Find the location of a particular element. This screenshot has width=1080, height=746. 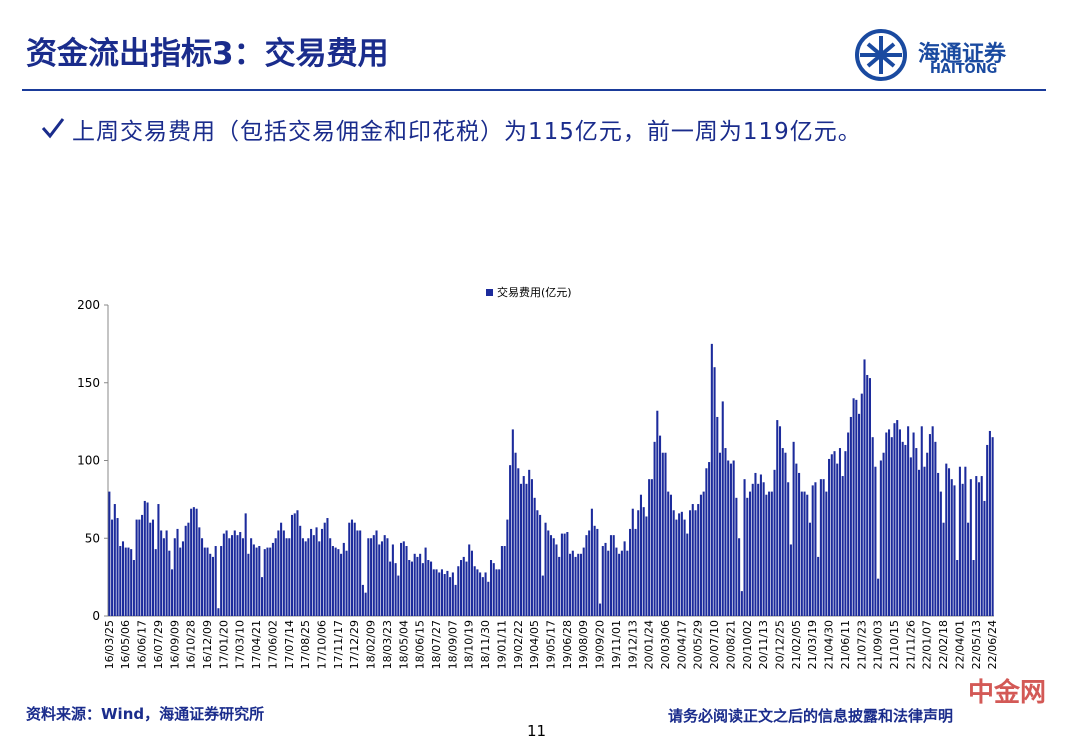

y-tick-label: 150 is located at coordinates (88, 383).